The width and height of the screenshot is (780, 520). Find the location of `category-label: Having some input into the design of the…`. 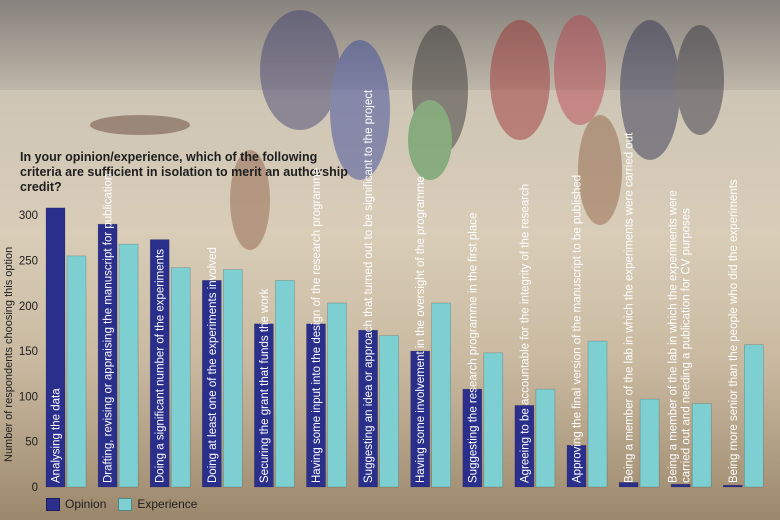

category-label: Having some input into the design of the… is located at coordinates (317, 325).